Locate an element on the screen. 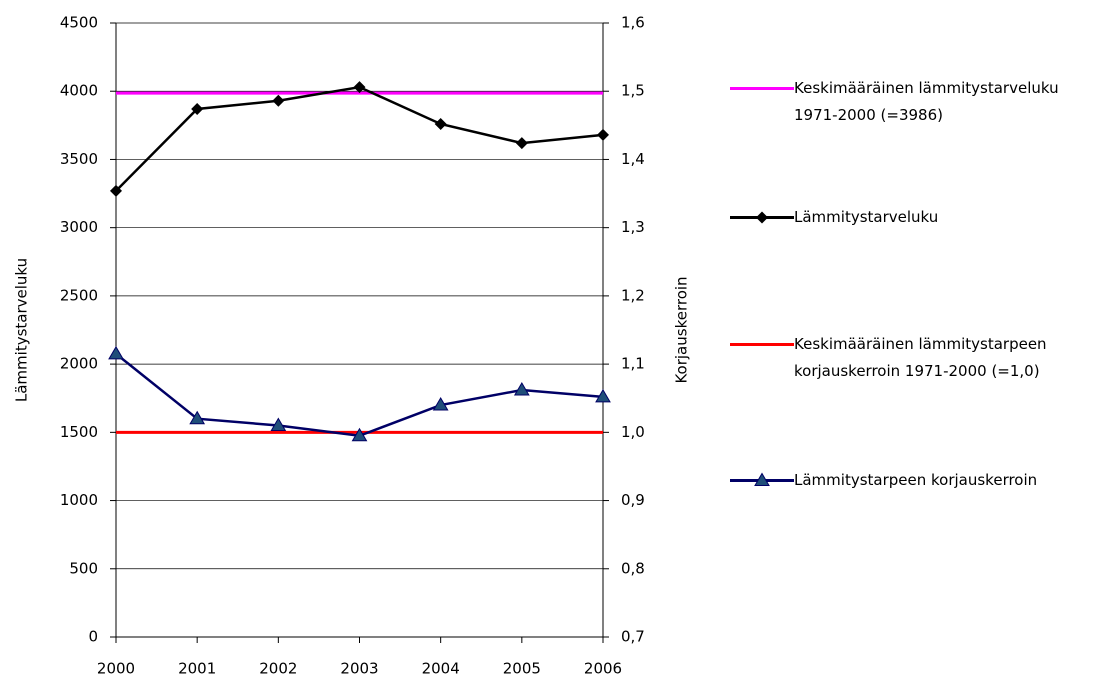  legend-entry: Lämmitystarveluku is located at coordinates (907, 217).